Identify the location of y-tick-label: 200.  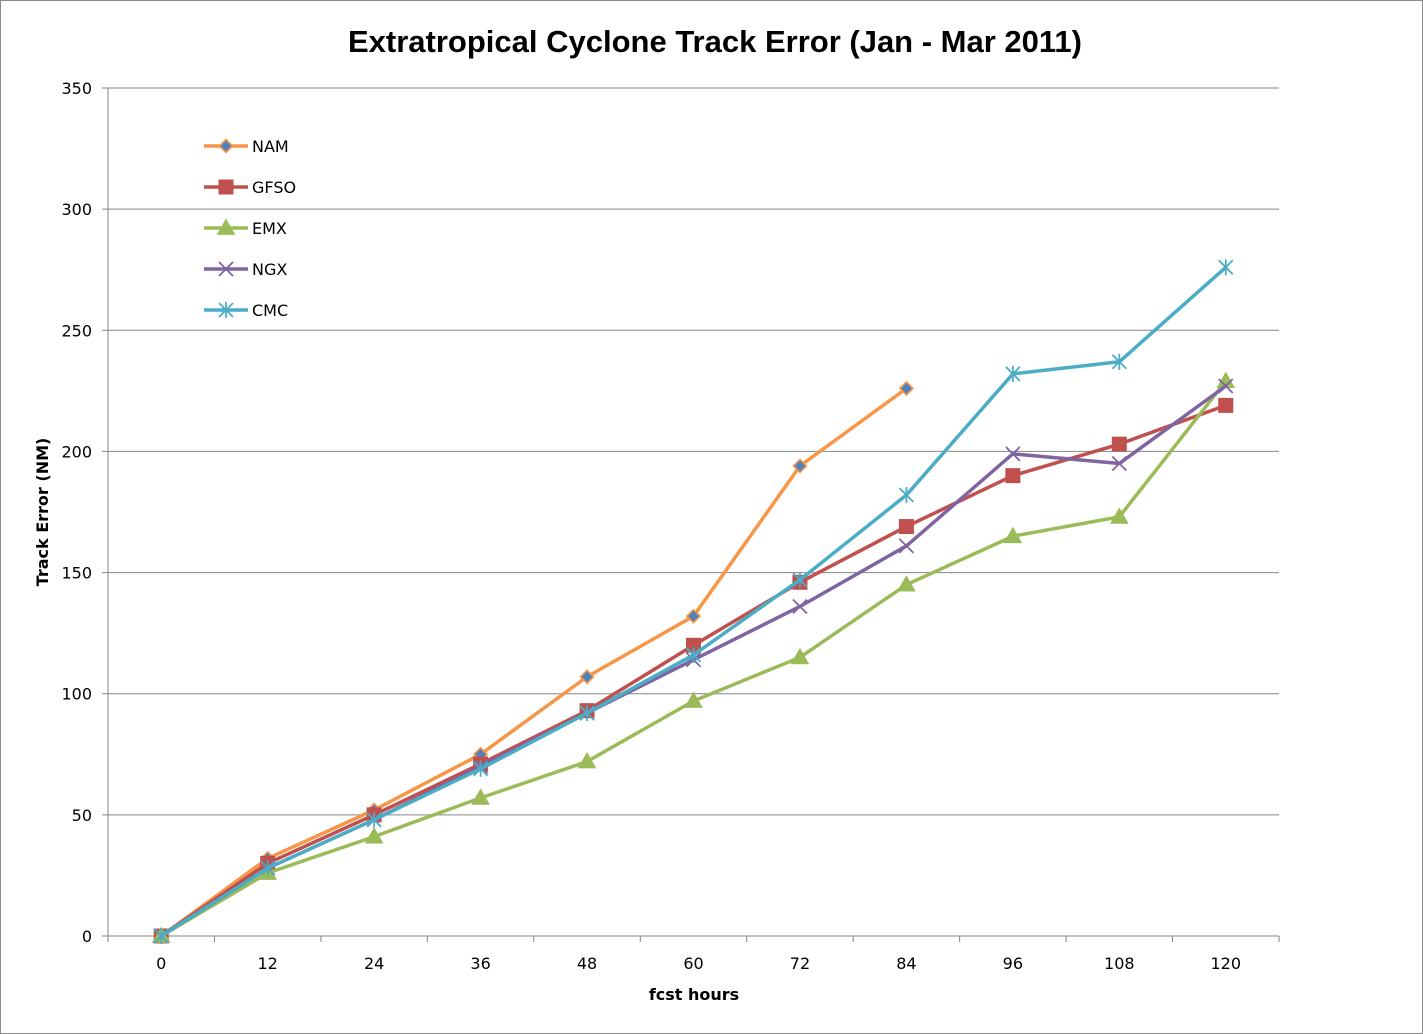
(76, 451).